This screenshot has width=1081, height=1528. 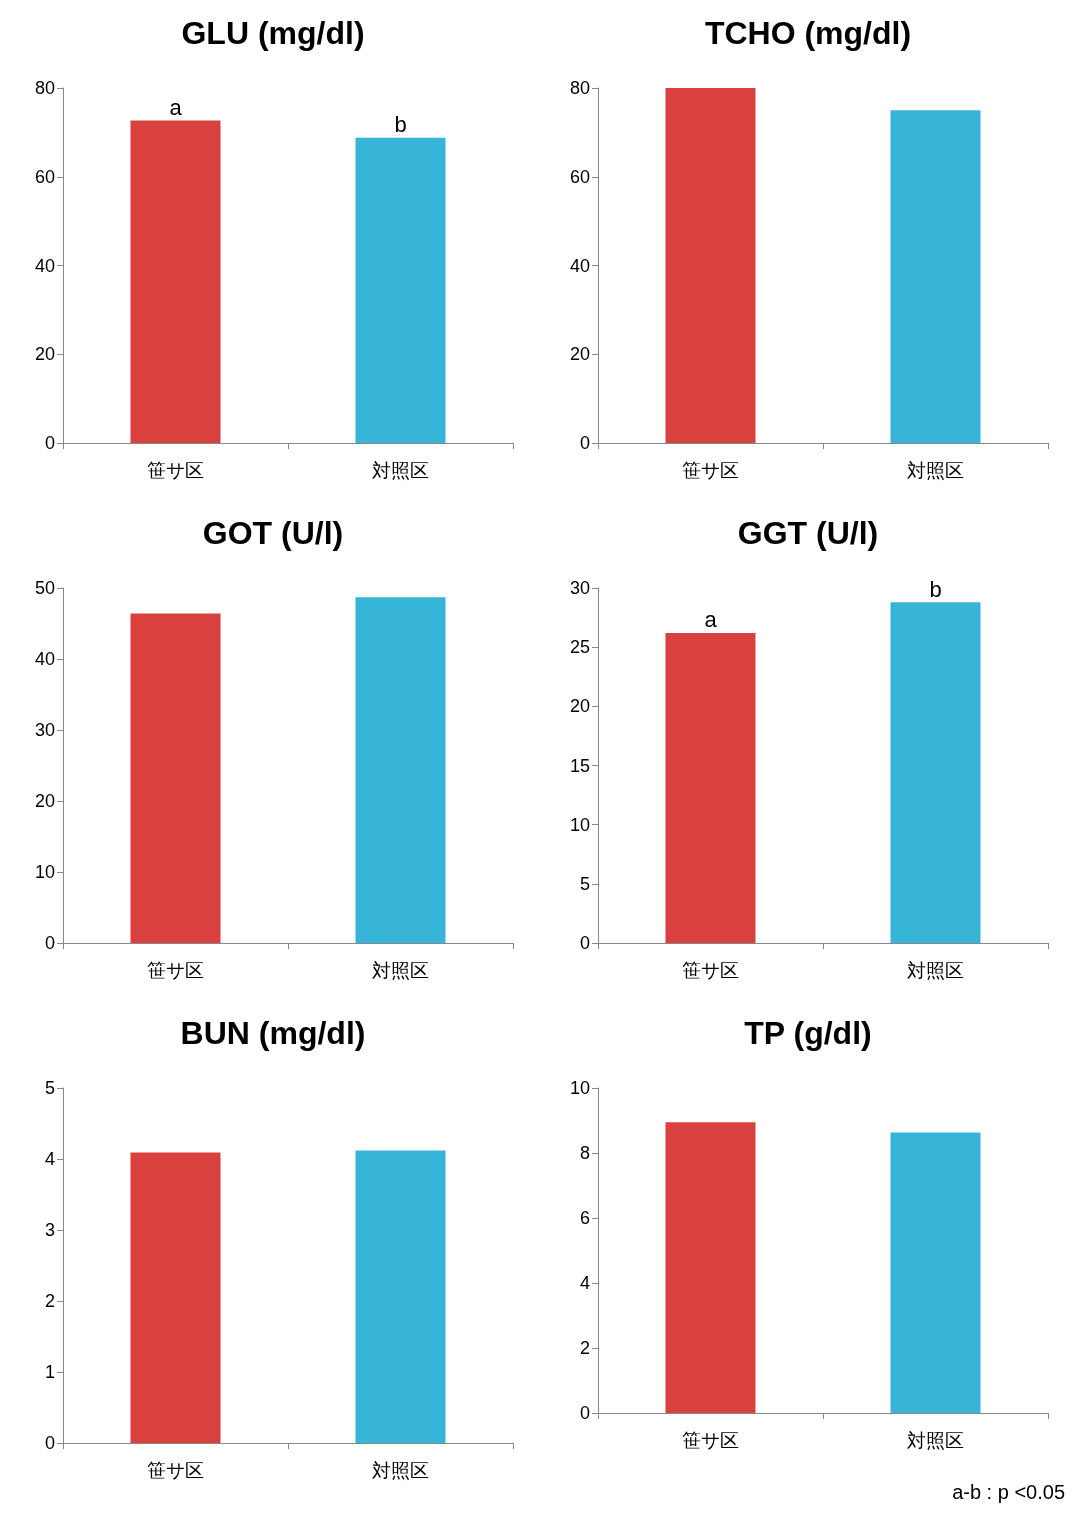 I want to click on chart-title: TCHO (mg/dl), so click(x=808, y=33).